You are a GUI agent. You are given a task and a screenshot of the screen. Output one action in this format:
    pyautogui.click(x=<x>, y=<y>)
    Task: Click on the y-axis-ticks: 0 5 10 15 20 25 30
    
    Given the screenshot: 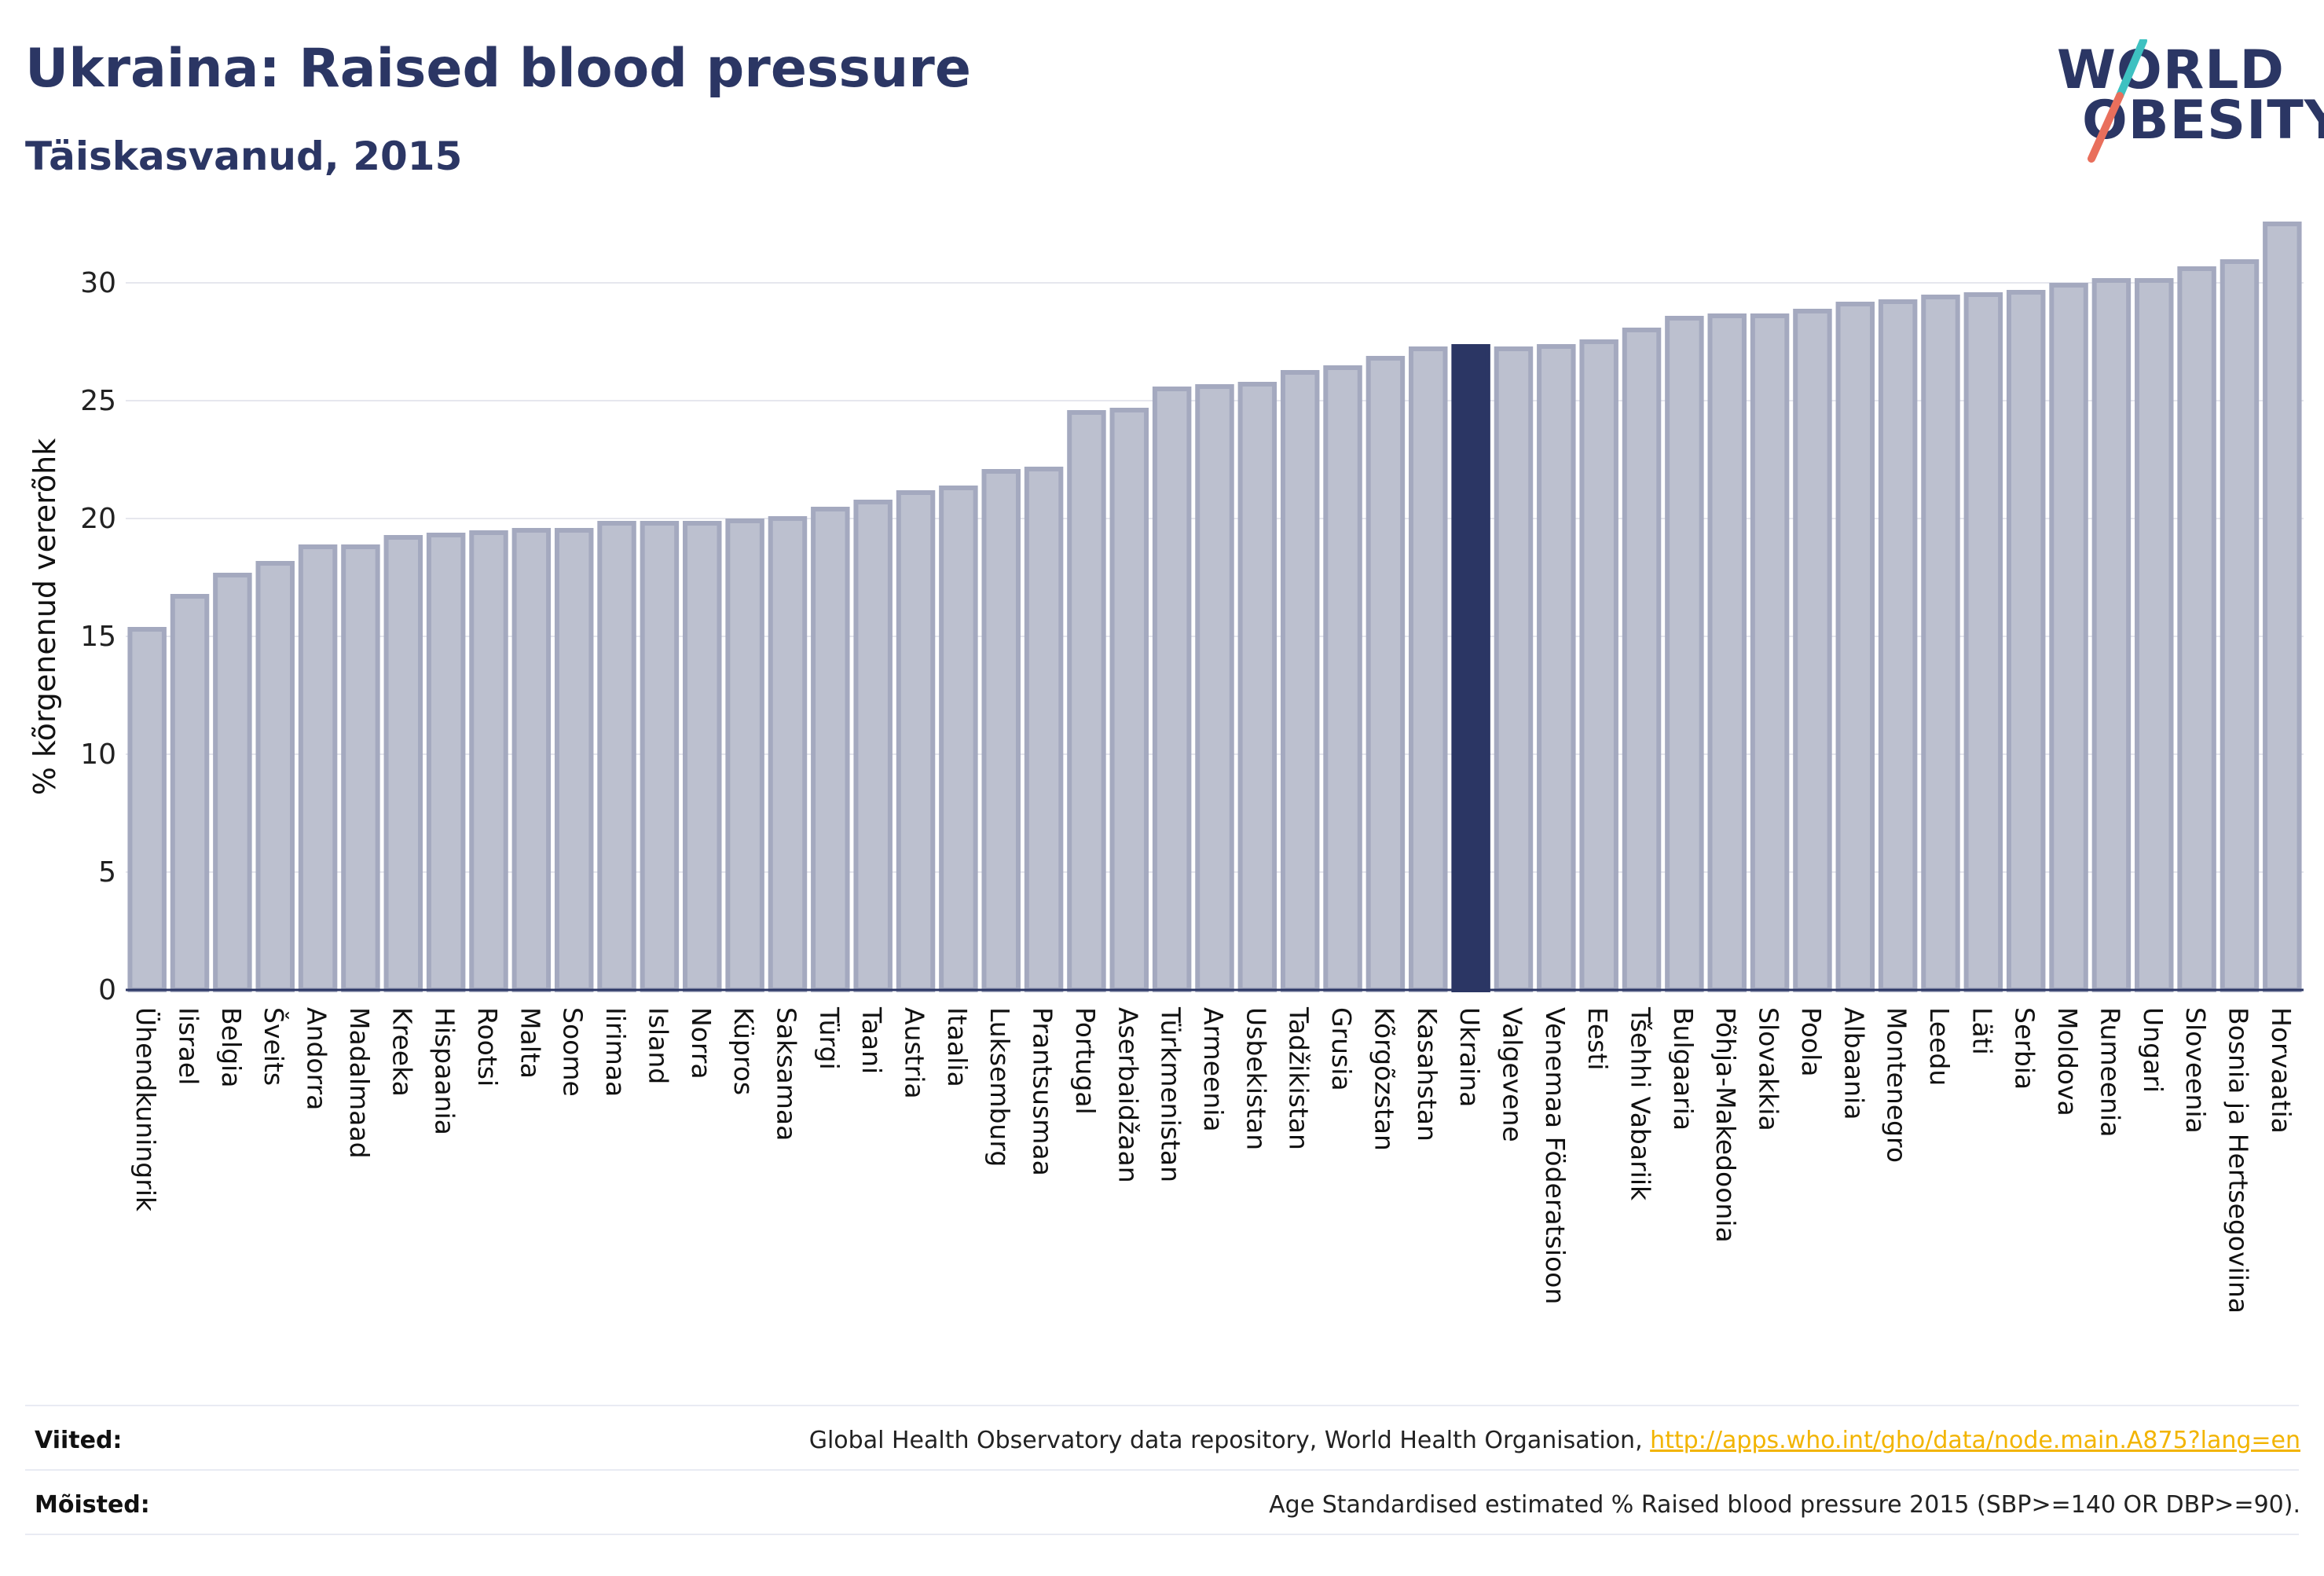 What is the action you would take?
    pyautogui.click(x=98, y=636)
    